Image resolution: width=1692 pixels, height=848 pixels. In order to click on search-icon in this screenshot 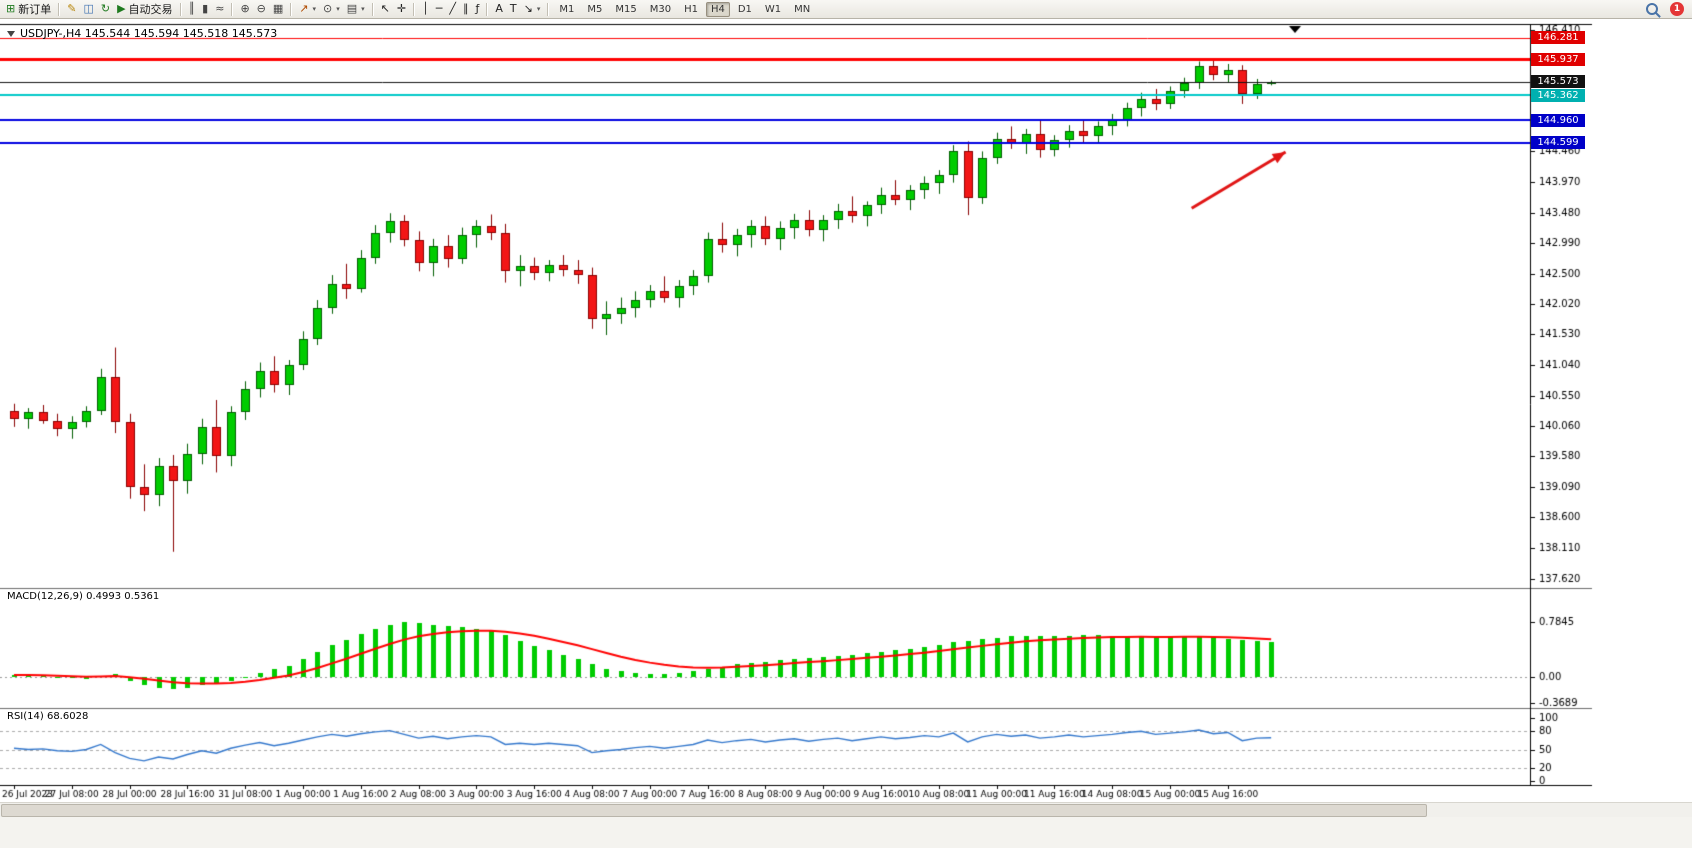, I will do `click(1652, 9)`.